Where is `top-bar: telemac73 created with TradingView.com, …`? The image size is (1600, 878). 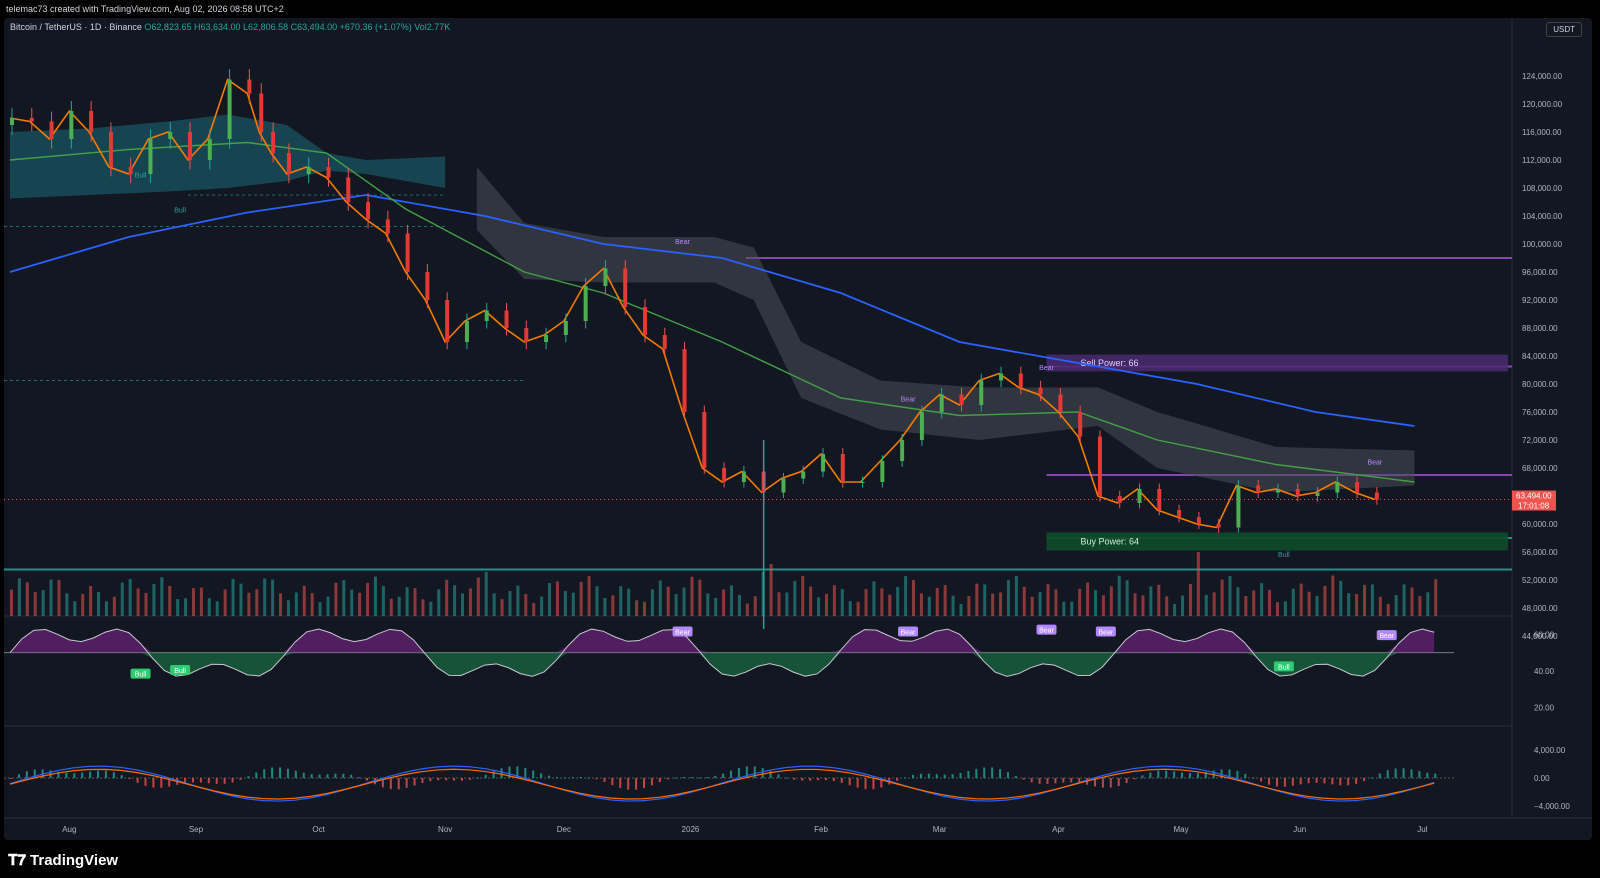 top-bar: telemac73 created with TradingView.com, … is located at coordinates (800, 9).